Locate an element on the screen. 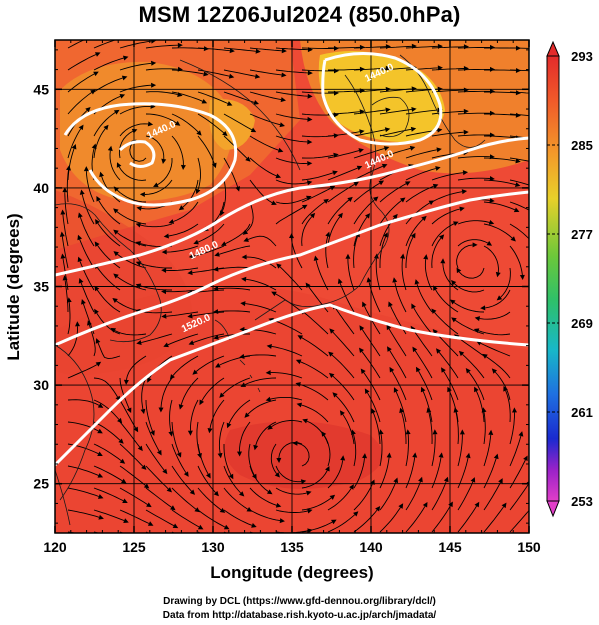 This screenshot has height=625, width=599. chart-title: MSM 12Z06Jul2024 (850.0hPa) is located at coordinates (299, 14).